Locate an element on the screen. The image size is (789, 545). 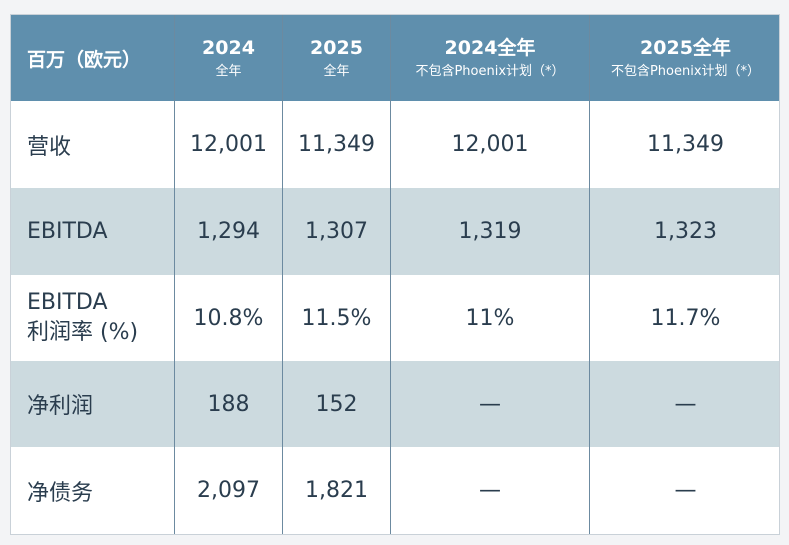
table-cell: 1,294 is located at coordinates (228, 231).